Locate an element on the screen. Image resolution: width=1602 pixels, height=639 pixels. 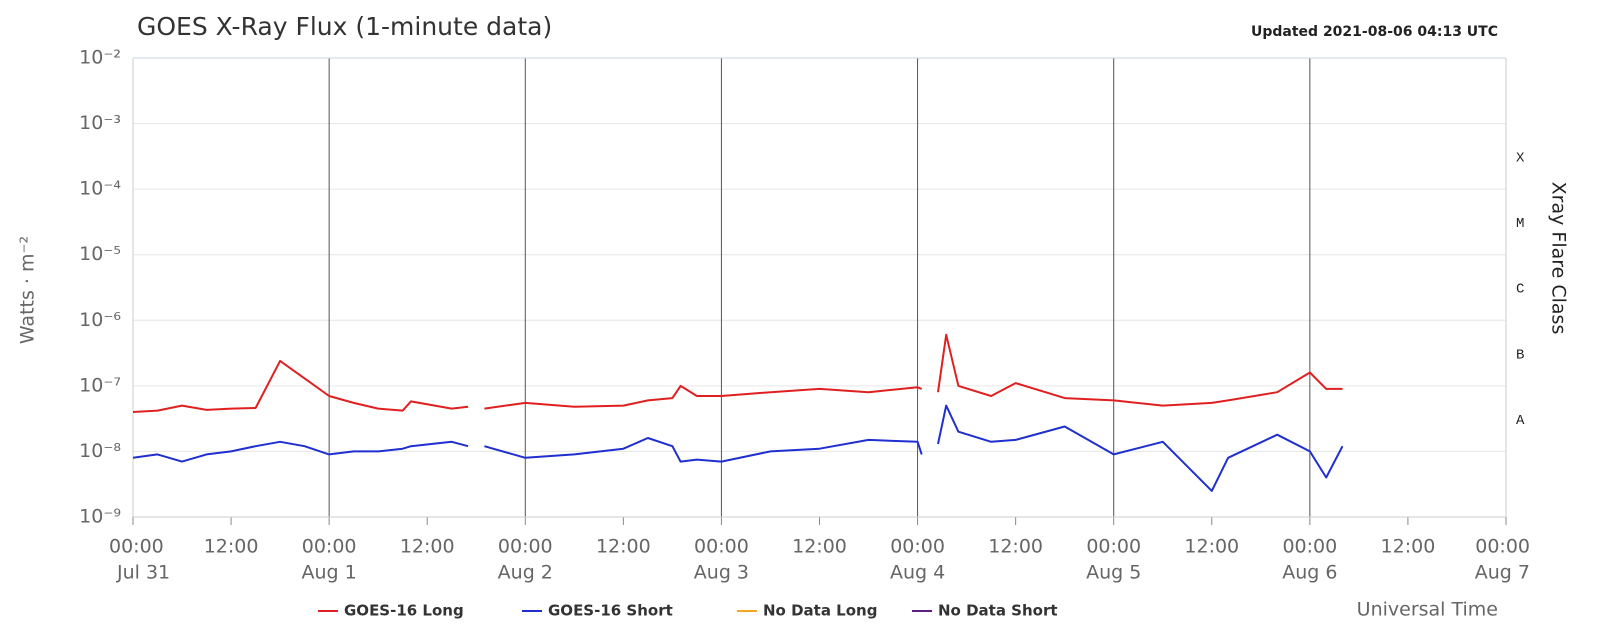
legend-label: GOES-16 Long is located at coordinates (404, 611).